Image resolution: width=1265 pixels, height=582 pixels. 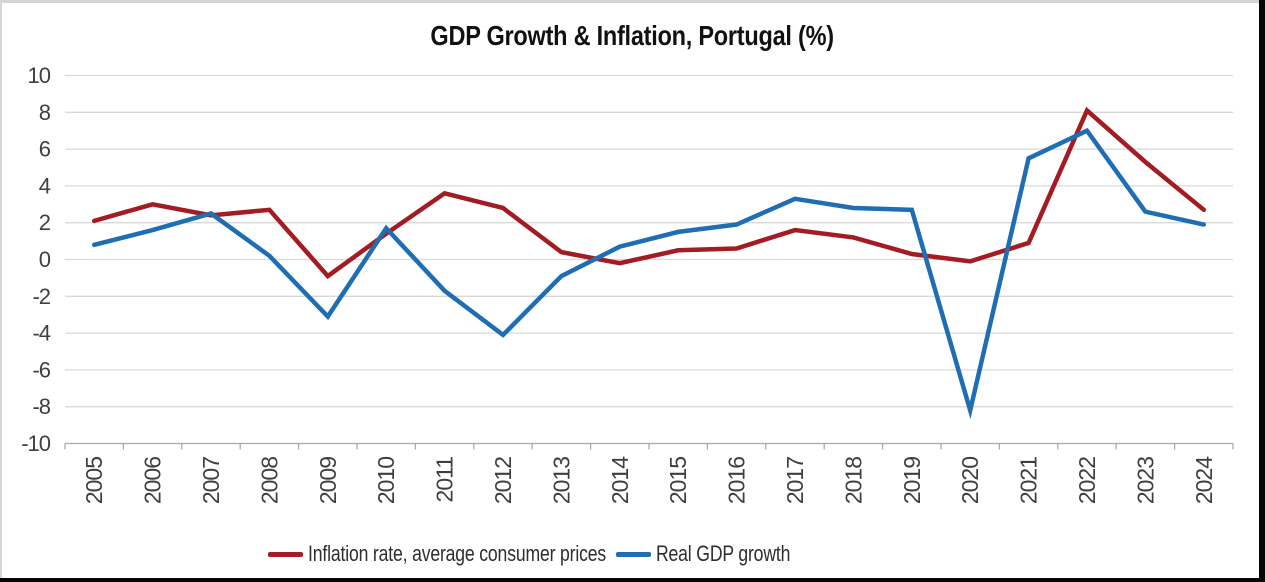 I want to click on x-tick-label: 2024, so click(x=1204, y=480).